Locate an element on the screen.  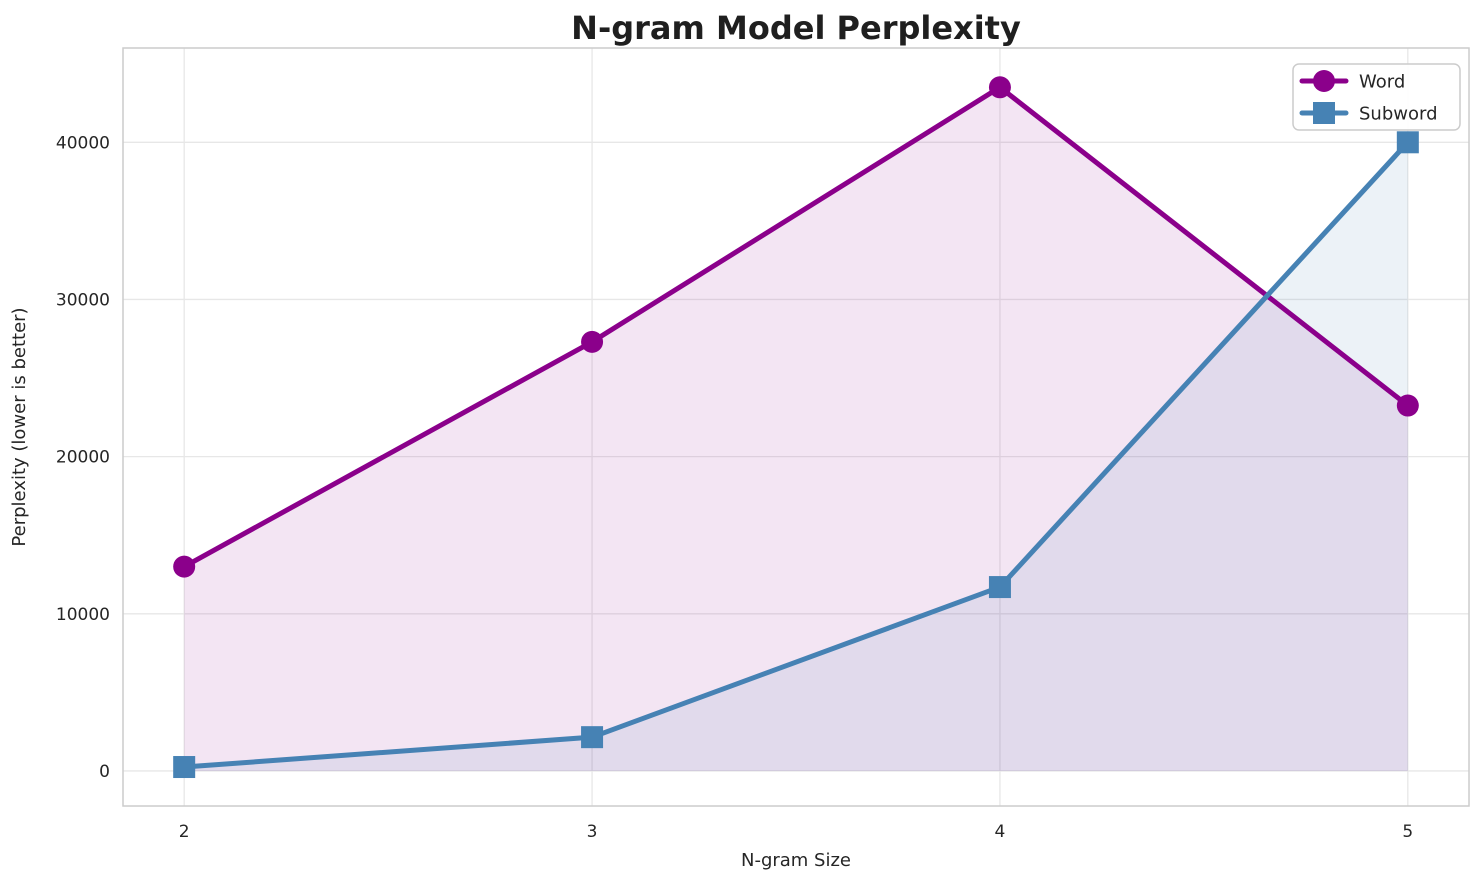
x-tick-label: 4 is located at coordinates (1000, 832).